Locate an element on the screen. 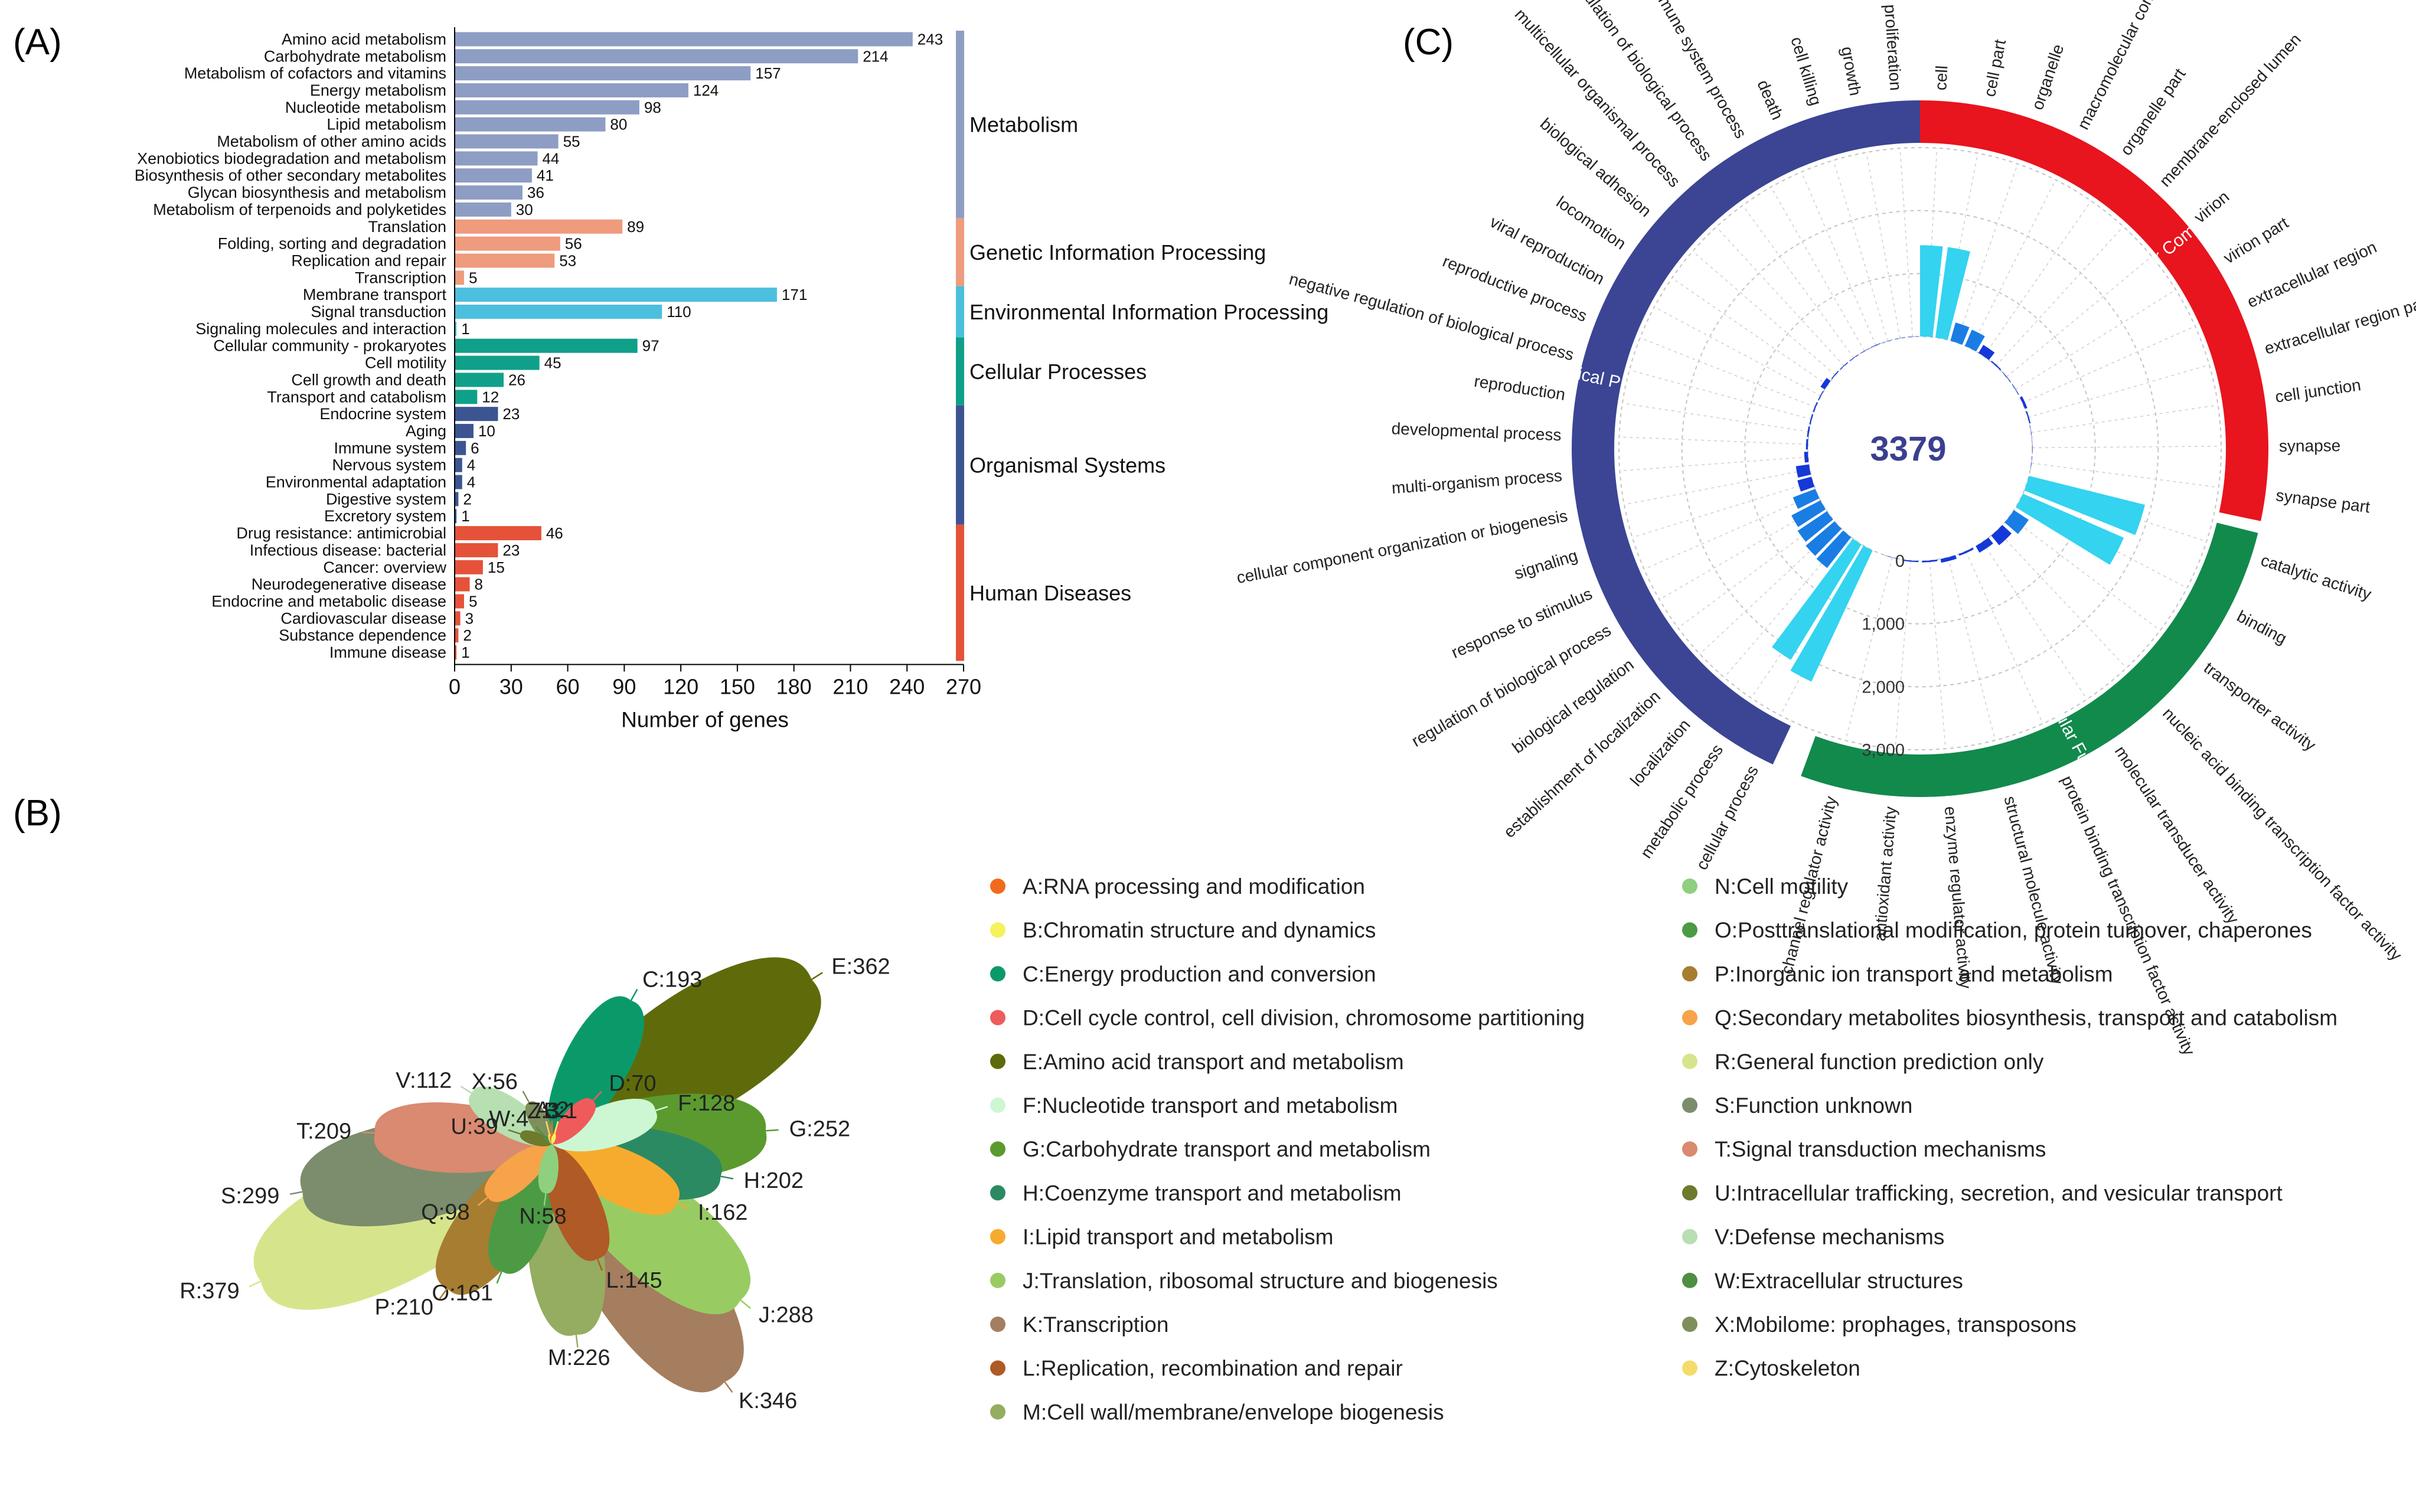 The height and width of the screenshot is (1512, 2416). petal-label-code: H is located at coordinates (752, 1180).